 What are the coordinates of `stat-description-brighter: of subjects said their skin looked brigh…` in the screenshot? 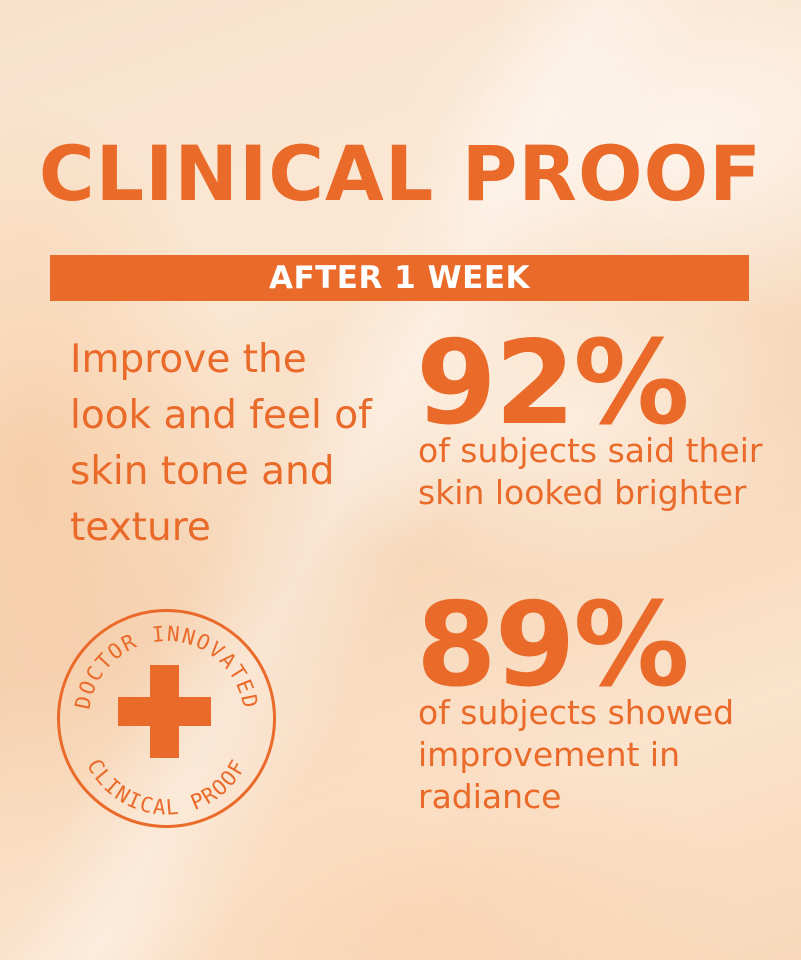 It's located at (590, 471).